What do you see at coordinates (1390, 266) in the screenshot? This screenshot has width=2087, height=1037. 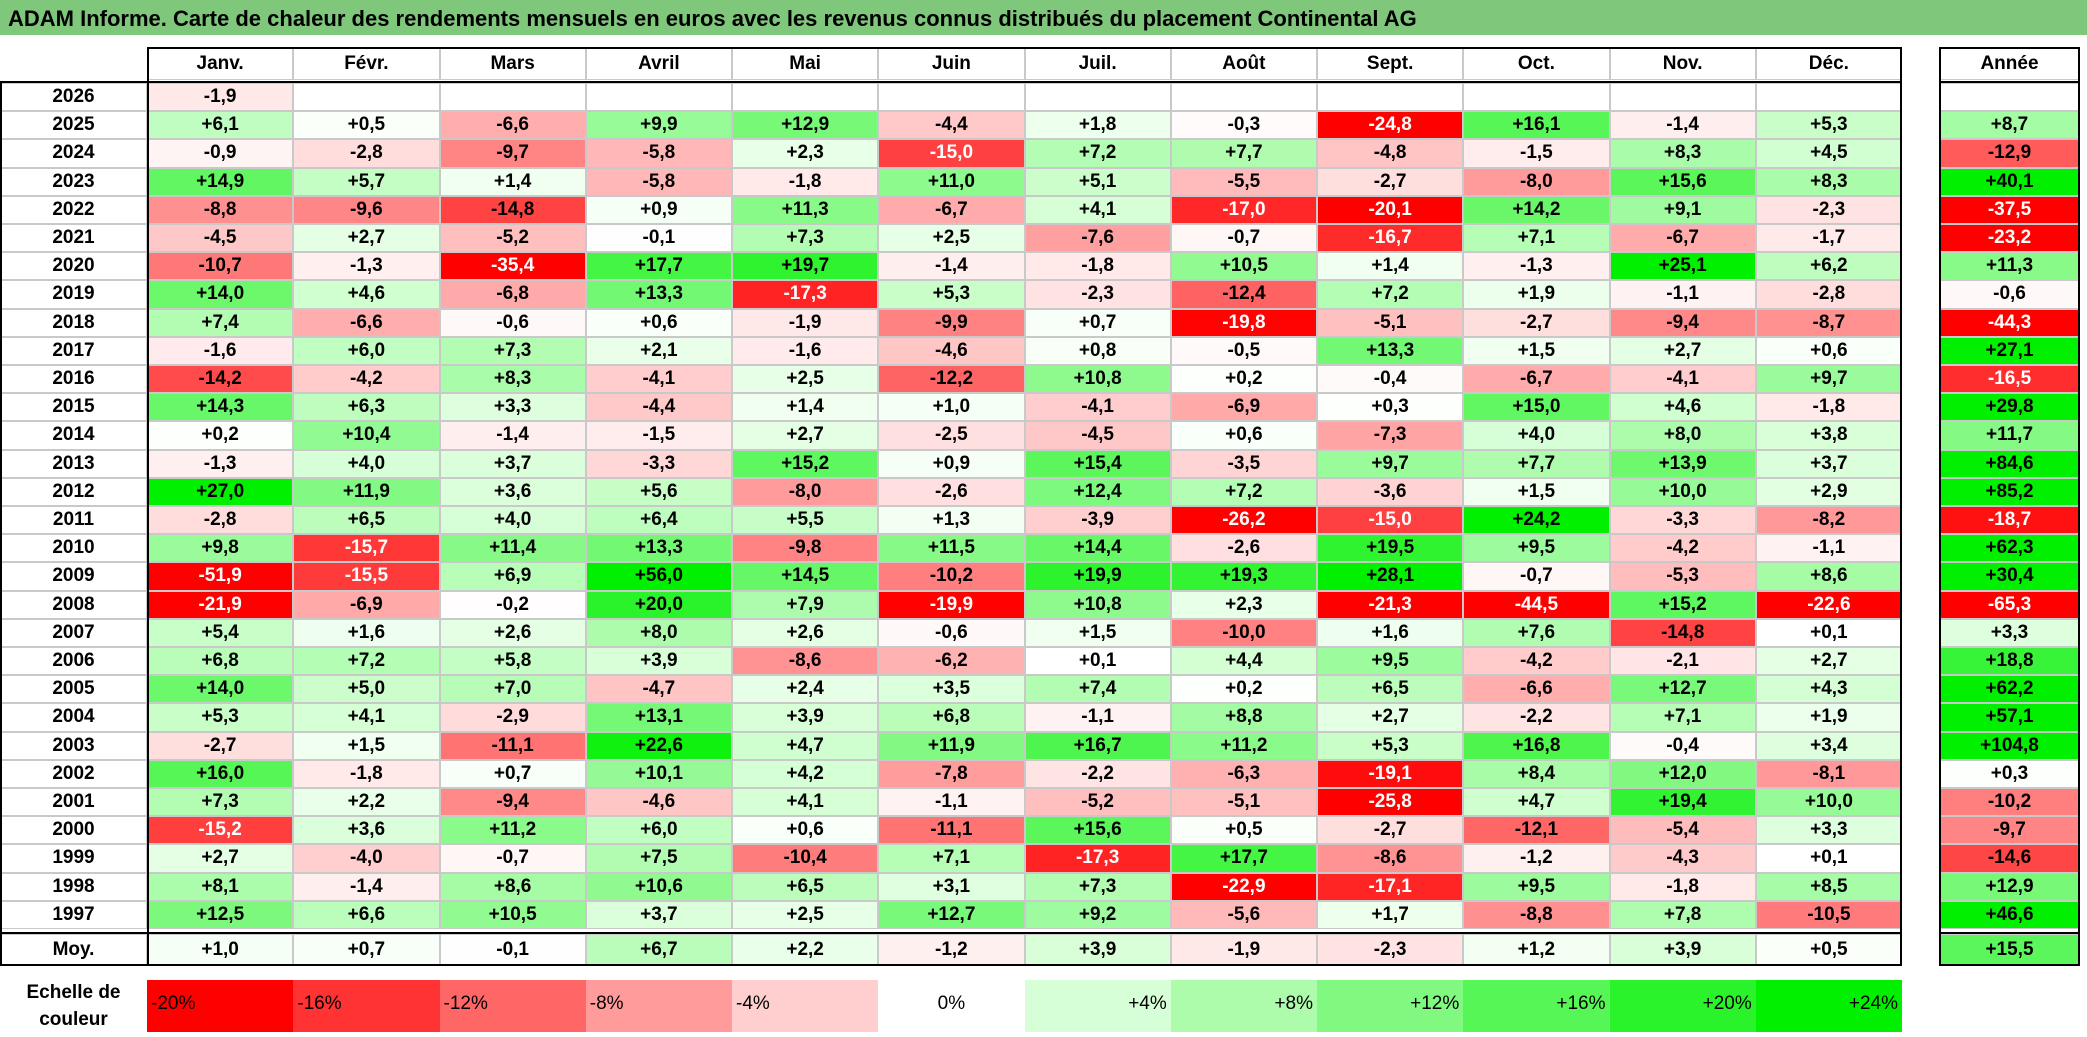 I see `heatmap-cell: +1,4` at bounding box center [1390, 266].